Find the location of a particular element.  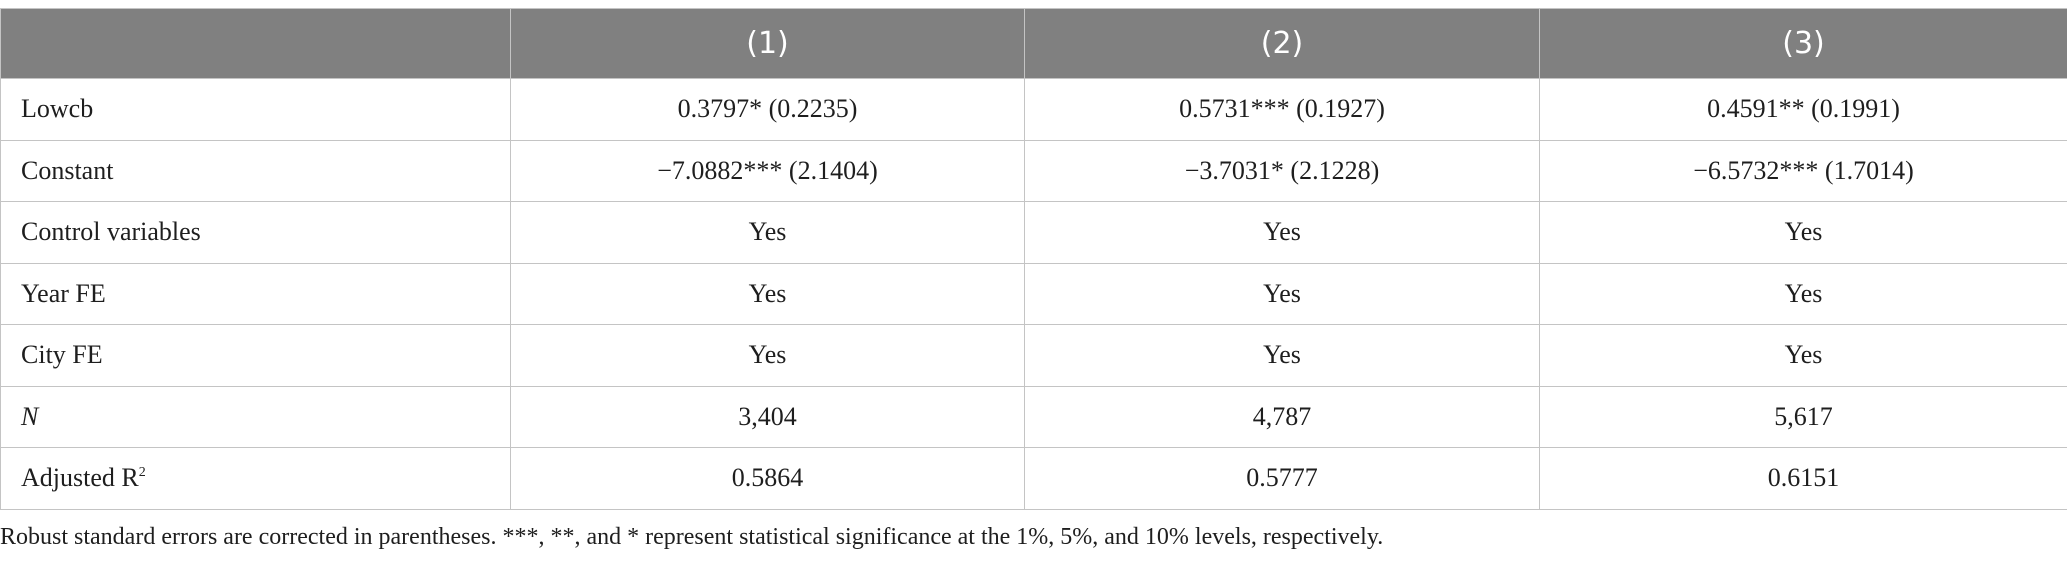

table-cell: −3.7031* (2.1228) is located at coordinates (1282, 170).